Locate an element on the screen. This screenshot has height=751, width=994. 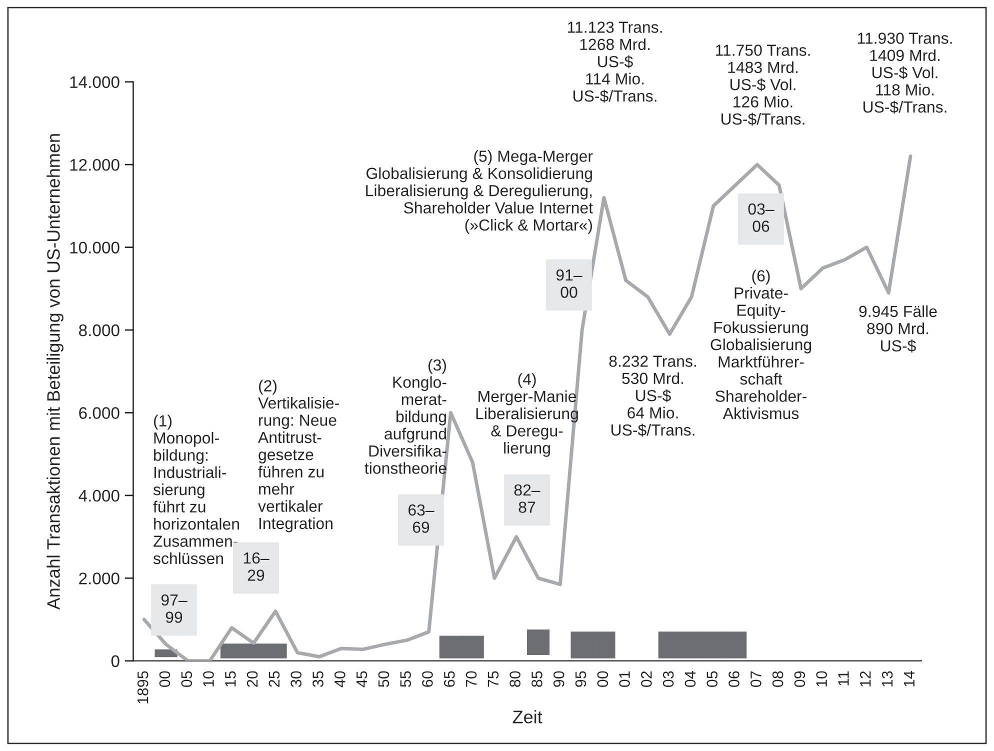
y-axis-title: Anzahl Transaktionen mit Beteiligung von US-Unternehmen is located at coordinates (55, 372).